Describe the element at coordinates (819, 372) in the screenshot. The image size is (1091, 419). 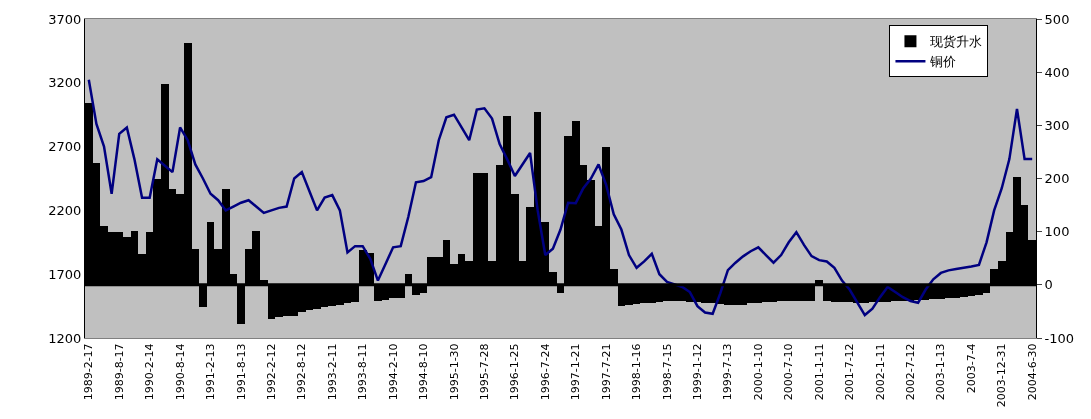
I see `x-tick-label: 2001-1-11` at that location.